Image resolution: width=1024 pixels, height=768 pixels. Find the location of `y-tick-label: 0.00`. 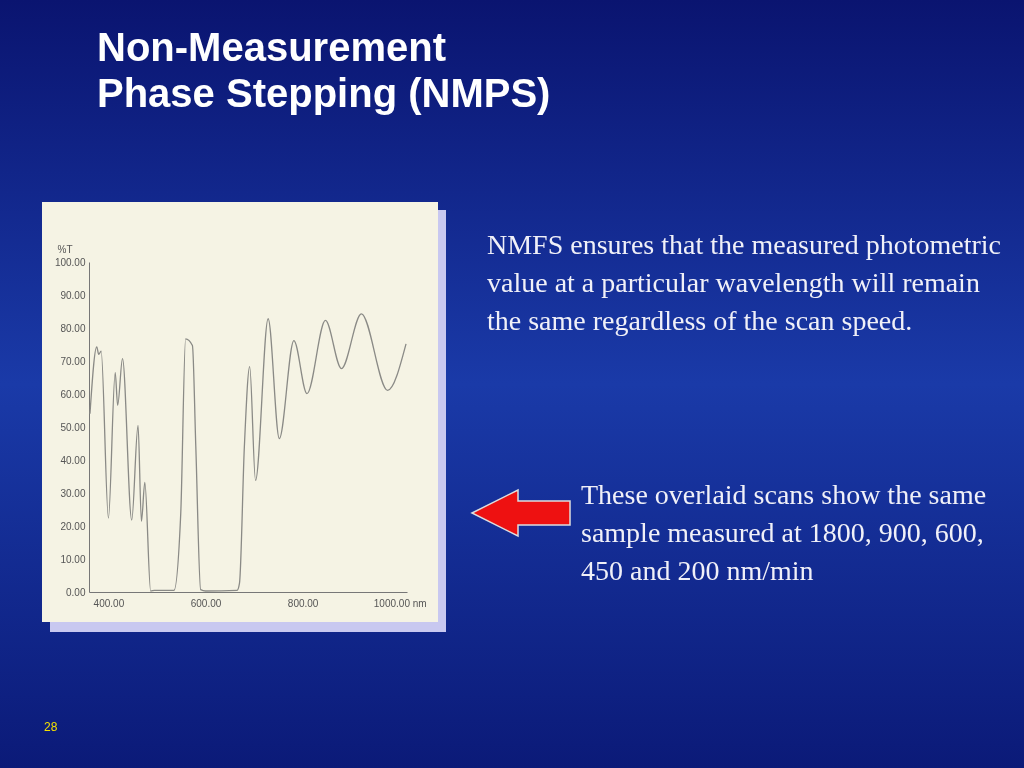

y-tick-label: 0.00 is located at coordinates (76, 592).